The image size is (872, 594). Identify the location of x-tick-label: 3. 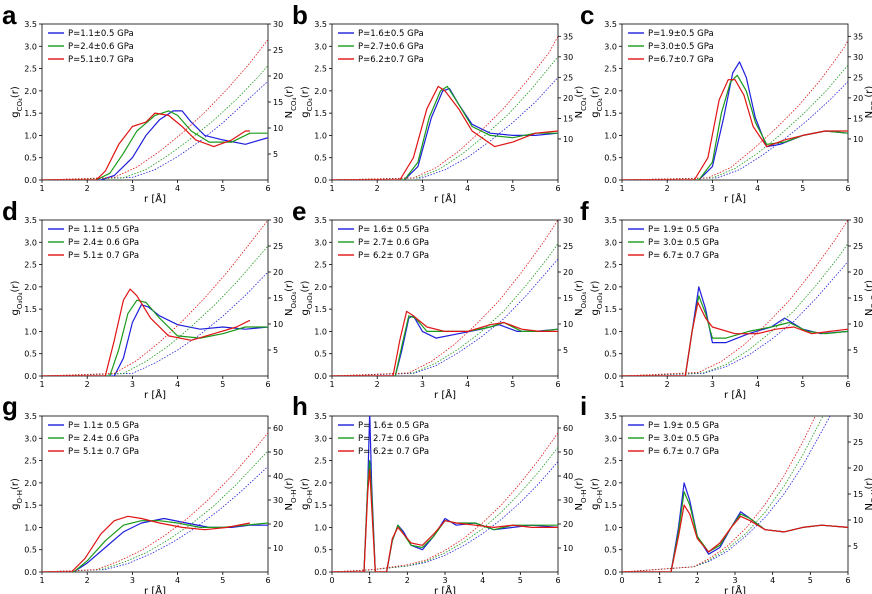
(132, 188).